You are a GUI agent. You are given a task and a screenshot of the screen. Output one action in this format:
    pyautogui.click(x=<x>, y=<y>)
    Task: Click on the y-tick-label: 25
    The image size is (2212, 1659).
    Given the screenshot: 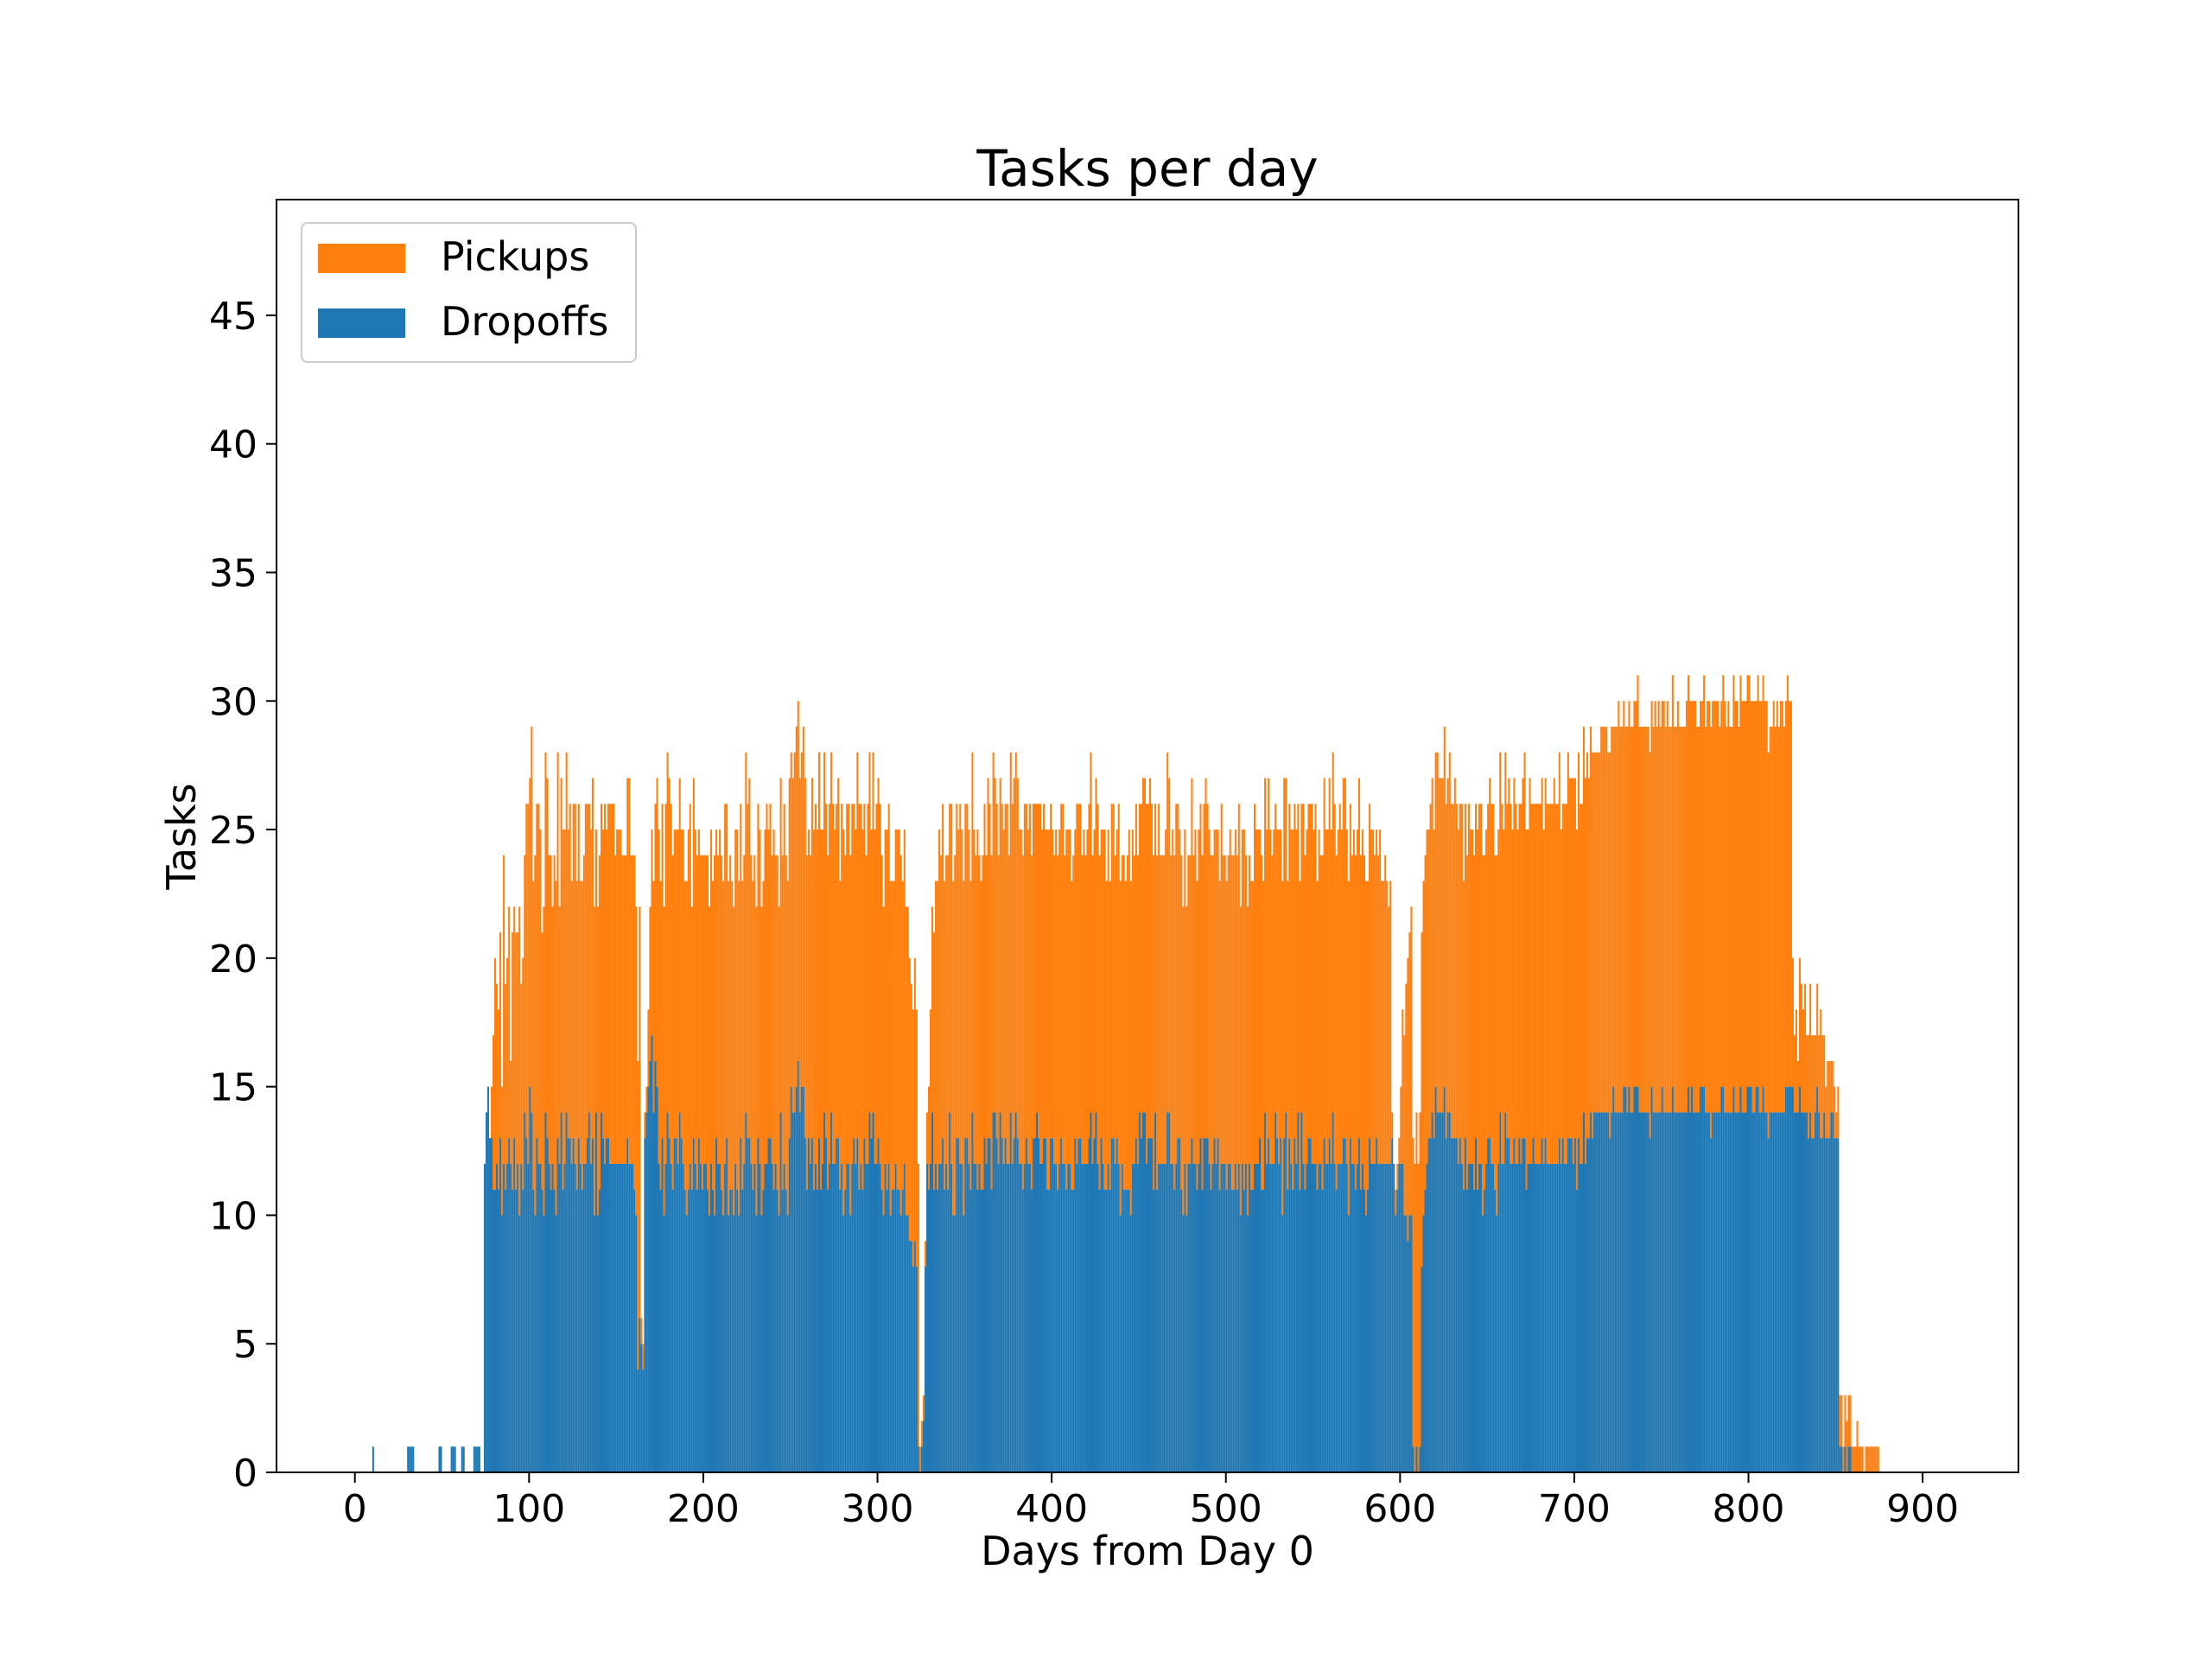 What is the action you would take?
    pyautogui.click(x=233, y=831)
    